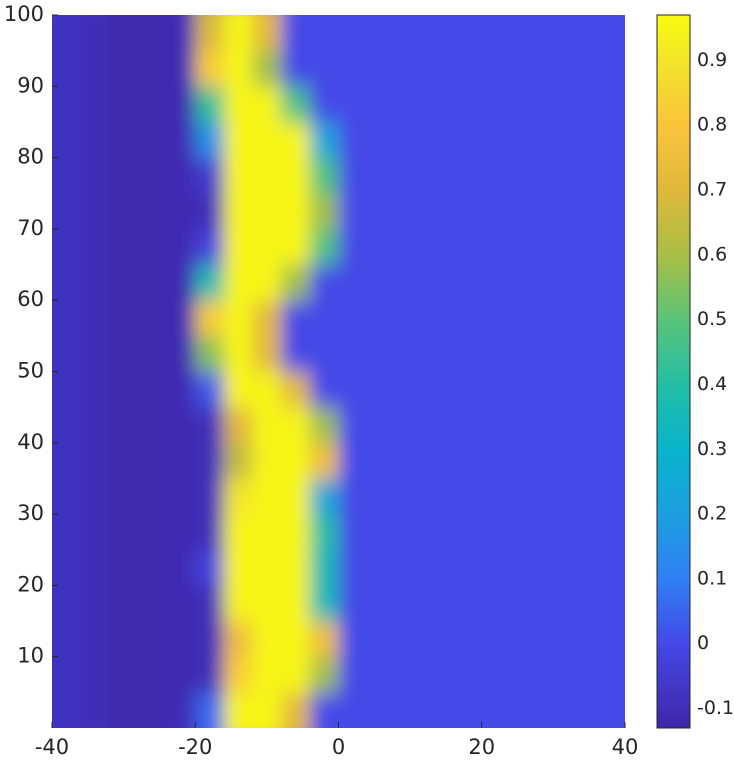 This screenshot has width=734, height=760. I want to click on y-tick-label: 70, so click(30, 228).